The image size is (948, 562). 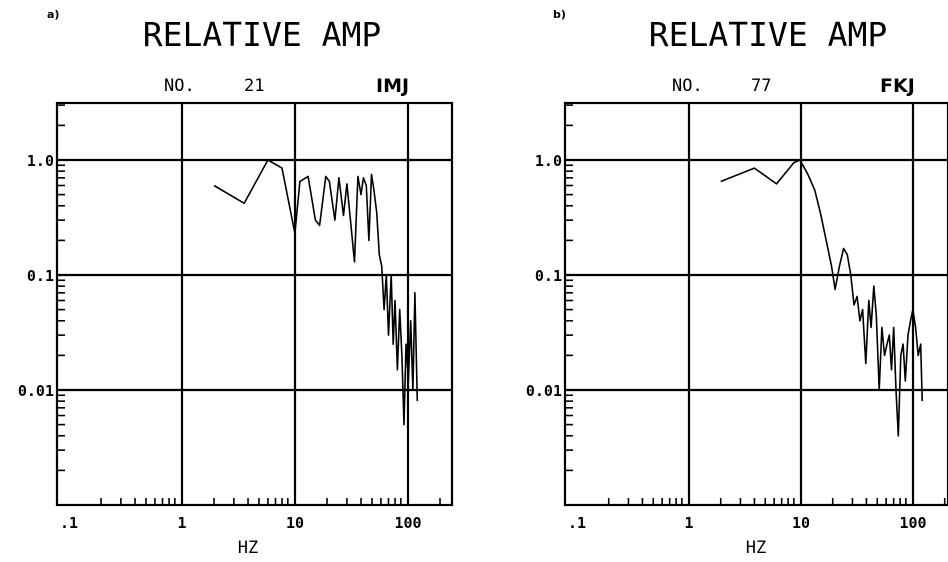 I want to click on panel-label: b), so click(x=559, y=14).